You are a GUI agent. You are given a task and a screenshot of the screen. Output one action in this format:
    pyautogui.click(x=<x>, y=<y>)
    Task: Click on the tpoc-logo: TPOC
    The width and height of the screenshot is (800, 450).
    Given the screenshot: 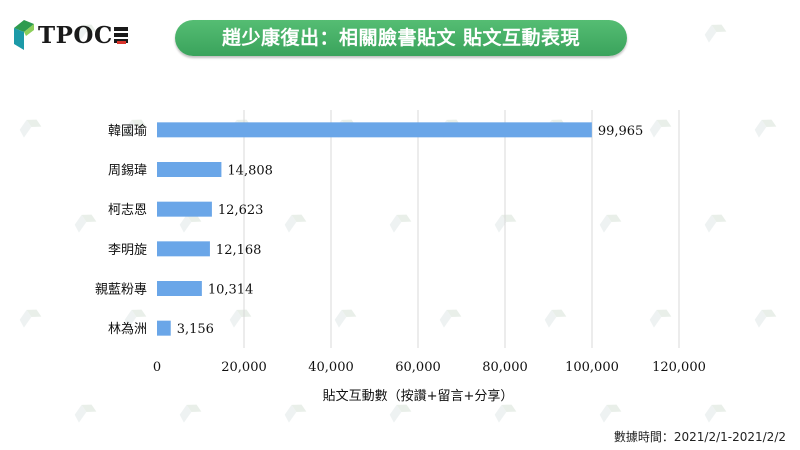 What is the action you would take?
    pyautogui.click(x=79, y=35)
    